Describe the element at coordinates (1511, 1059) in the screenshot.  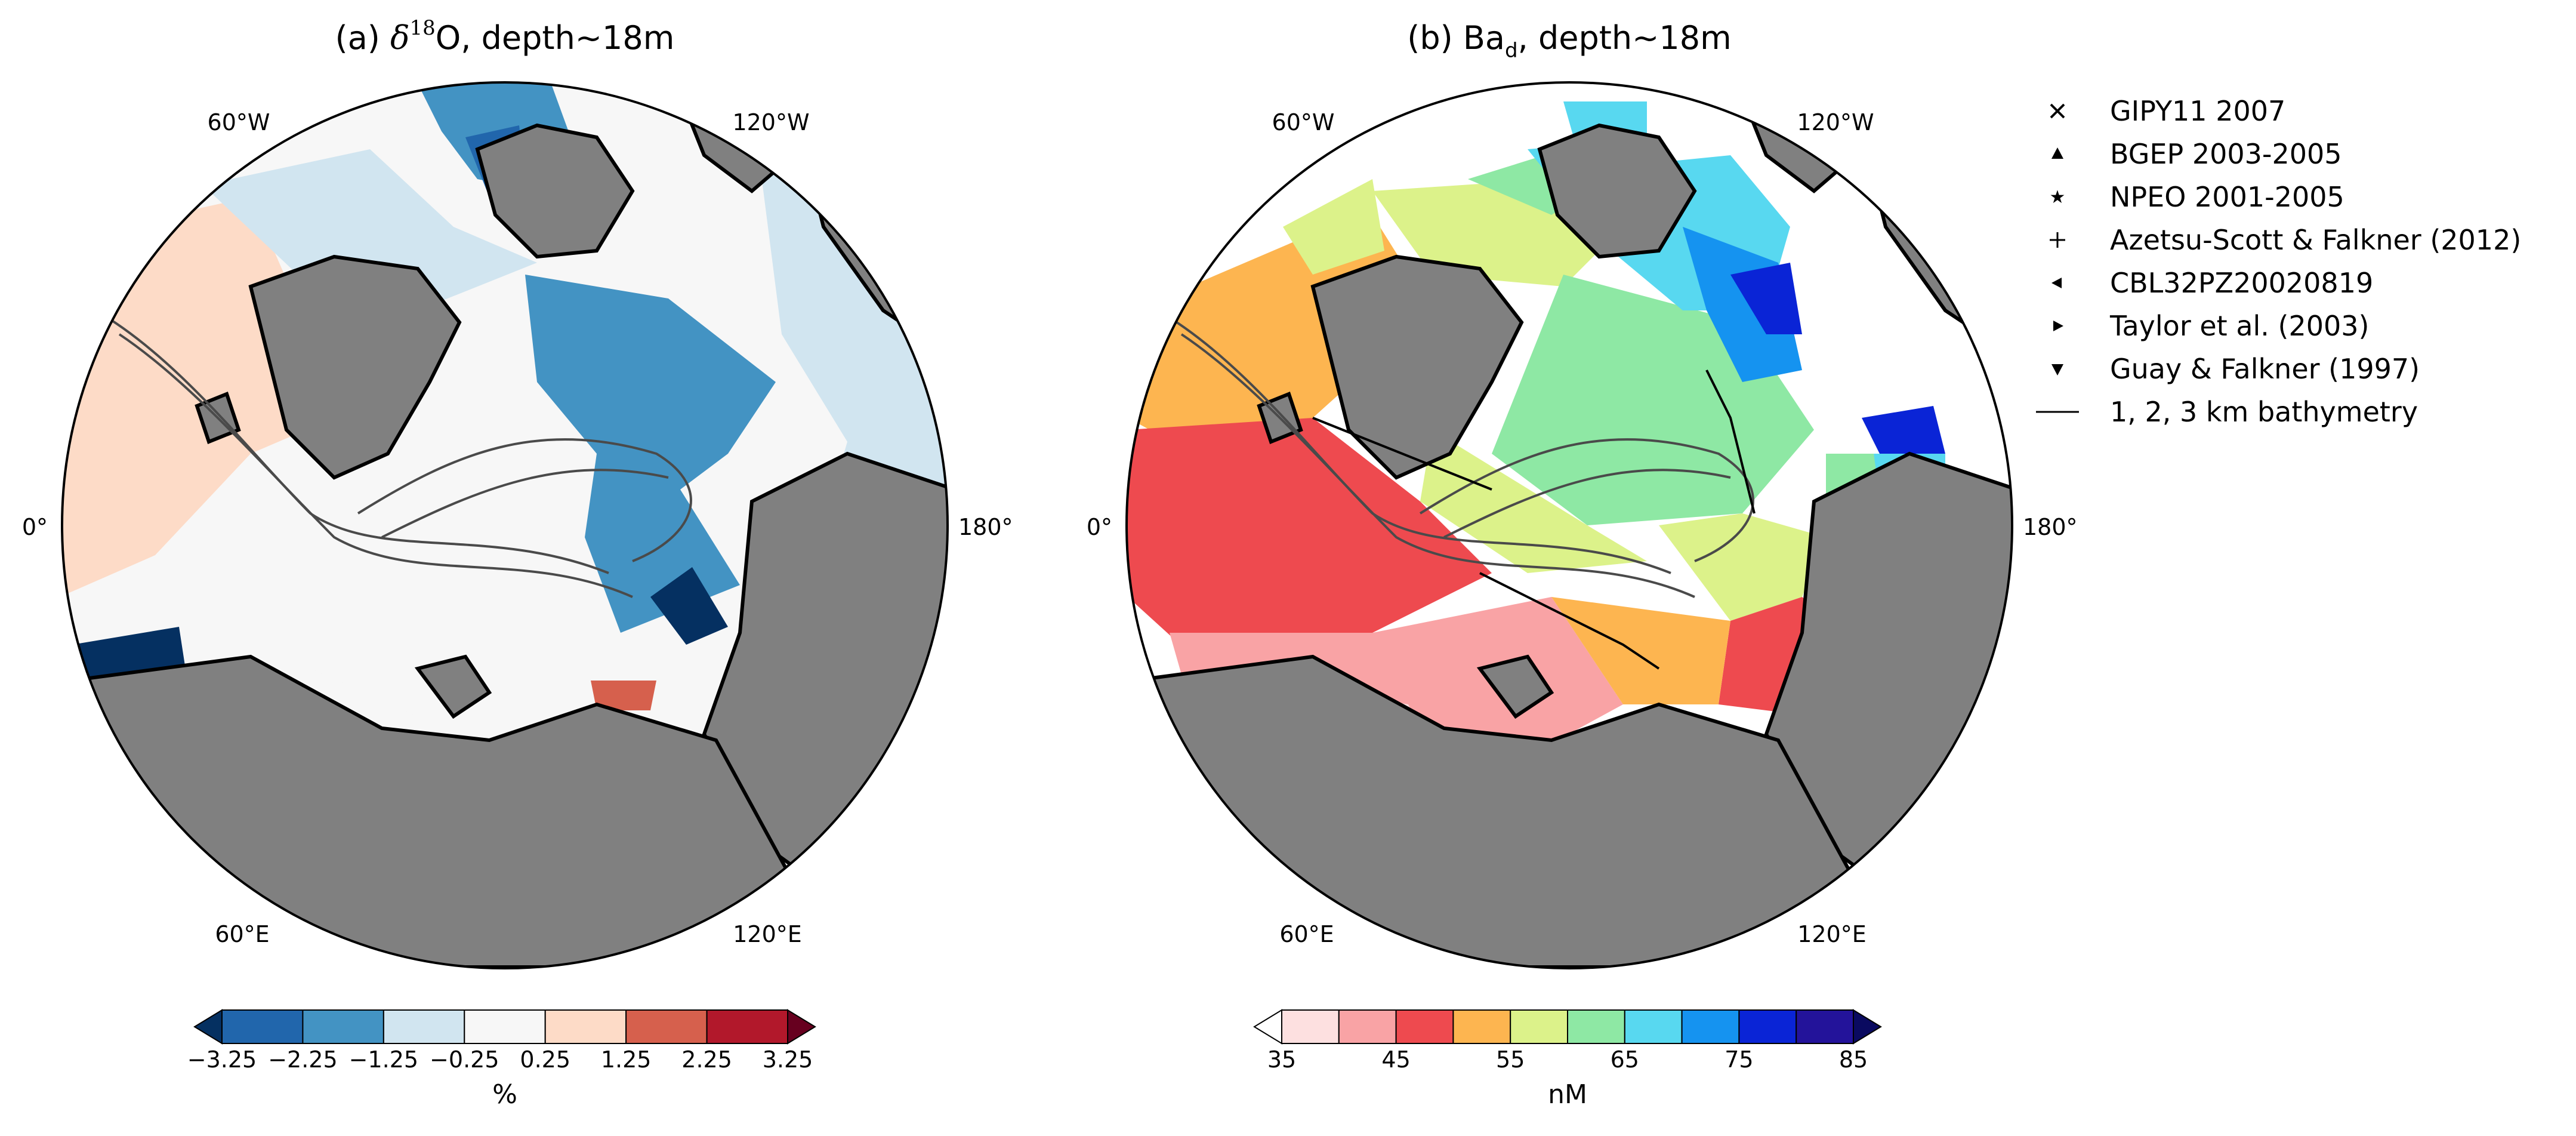
I see `colorbar-b-tick: 55` at that location.